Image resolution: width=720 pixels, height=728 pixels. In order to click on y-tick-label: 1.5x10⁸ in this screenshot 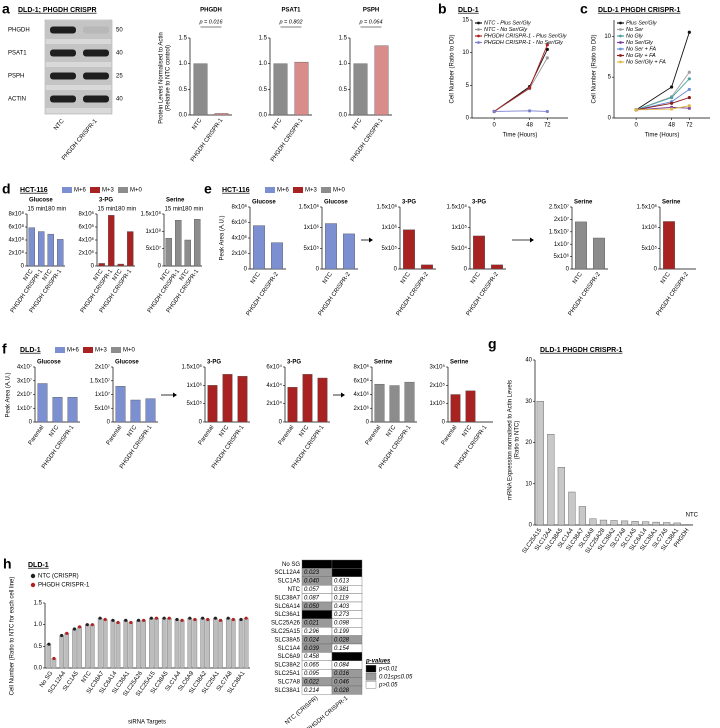, I will do `click(150, 214)`.